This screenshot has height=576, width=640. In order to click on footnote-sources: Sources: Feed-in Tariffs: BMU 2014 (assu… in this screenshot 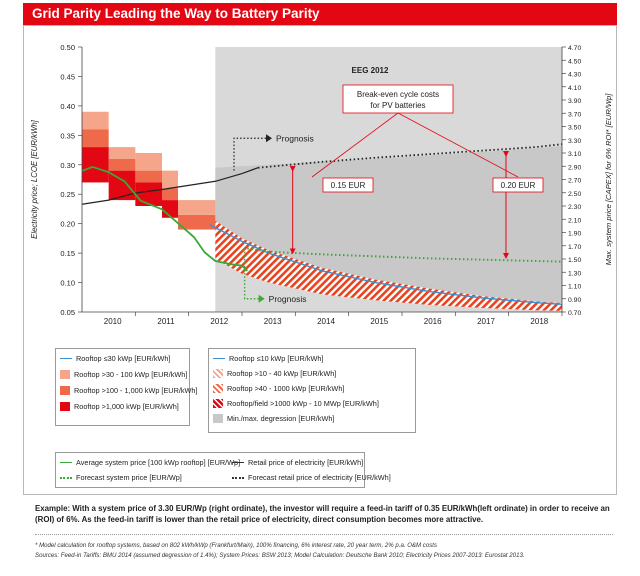, I will do `click(280, 555)`.